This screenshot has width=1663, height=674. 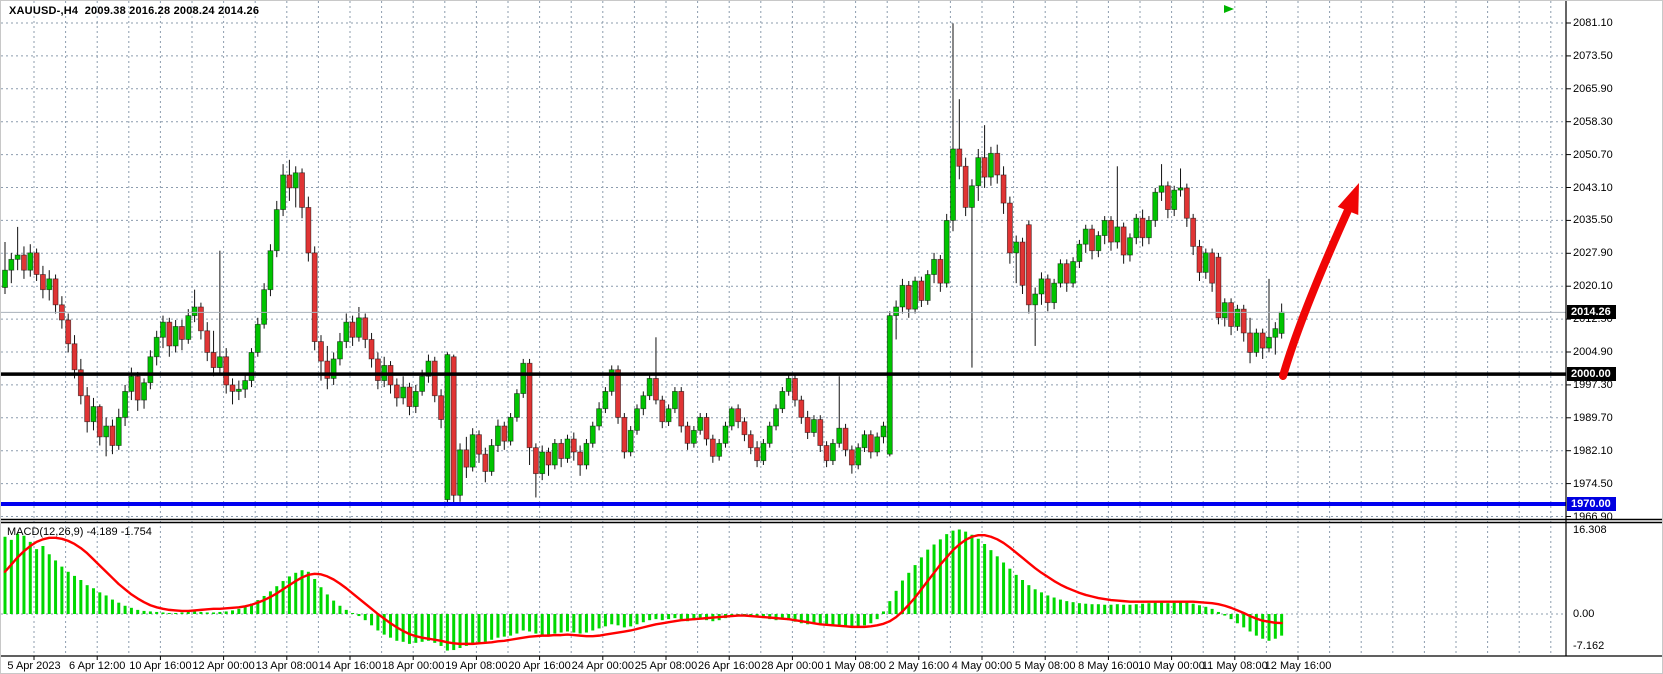 I want to click on time-axis-label: 25 Apr 08:00, so click(x=666, y=666).